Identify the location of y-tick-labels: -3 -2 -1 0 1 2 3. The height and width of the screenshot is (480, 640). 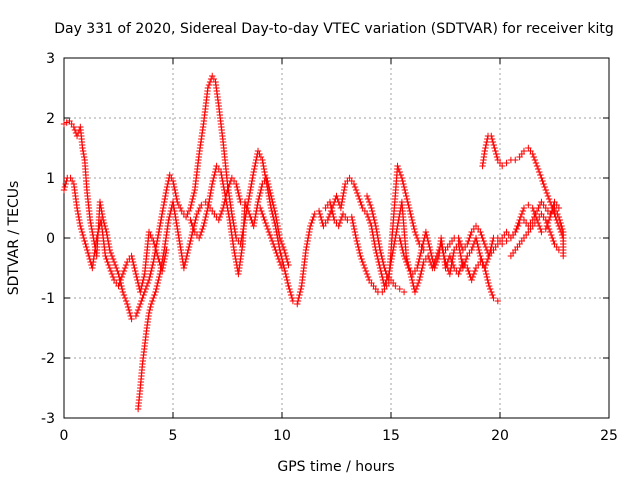
(48, 239).